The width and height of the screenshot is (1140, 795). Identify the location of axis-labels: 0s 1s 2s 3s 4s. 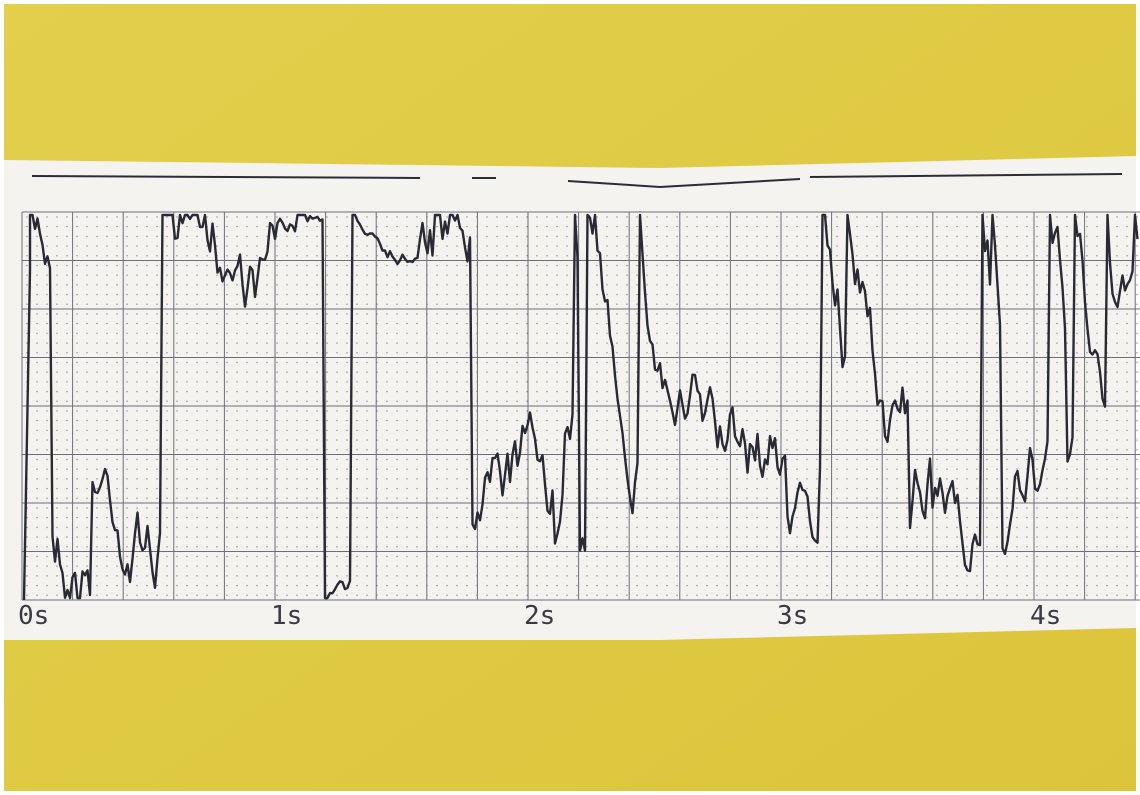
(539, 616).